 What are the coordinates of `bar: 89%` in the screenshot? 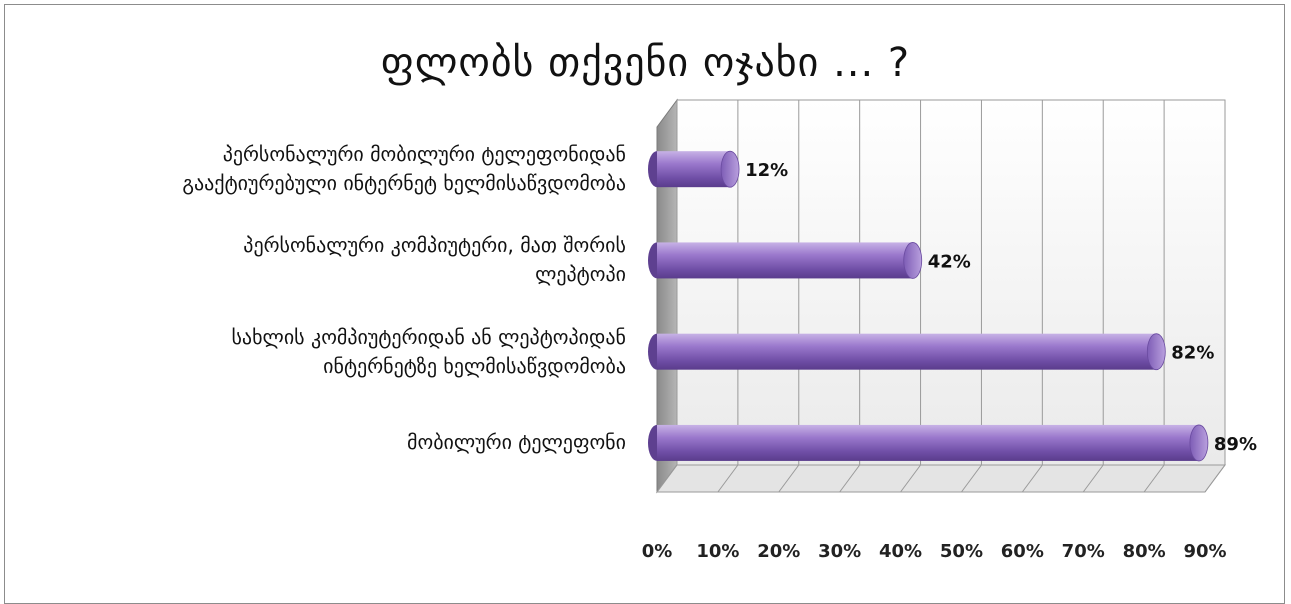 It's located at (952, 443).